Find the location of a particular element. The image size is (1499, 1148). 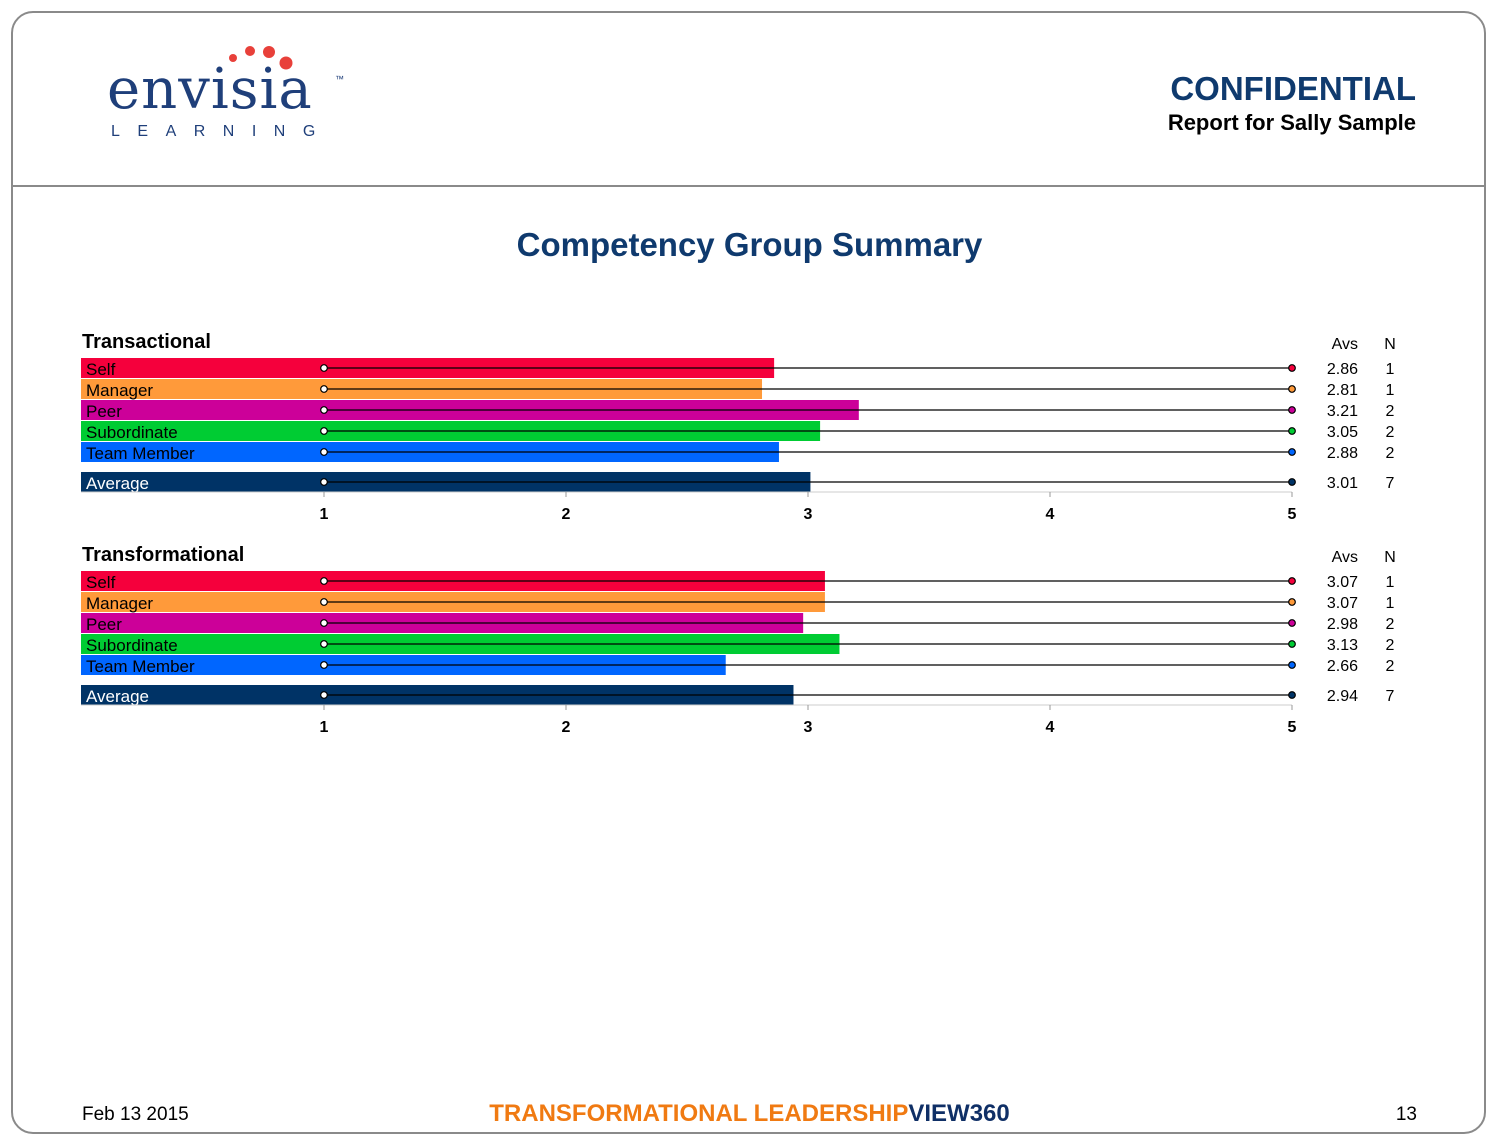

value-label: 3.13 is located at coordinates (1342, 645).